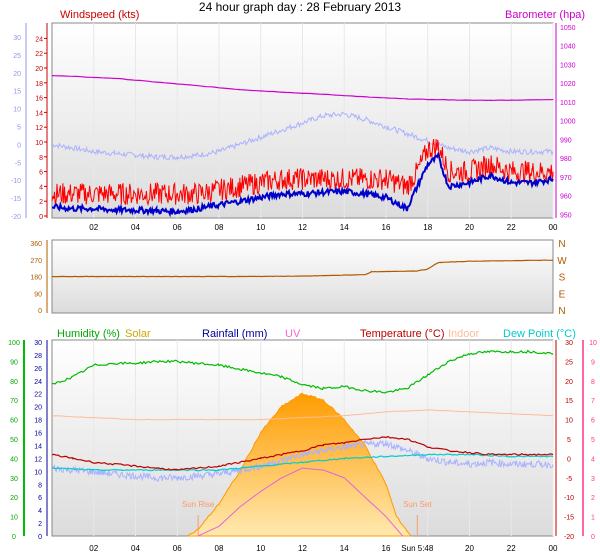 This screenshot has height=555, width=600. What do you see at coordinates (38, 459) in the screenshot?
I see `rainfall-tick-label: 12` at bounding box center [38, 459].